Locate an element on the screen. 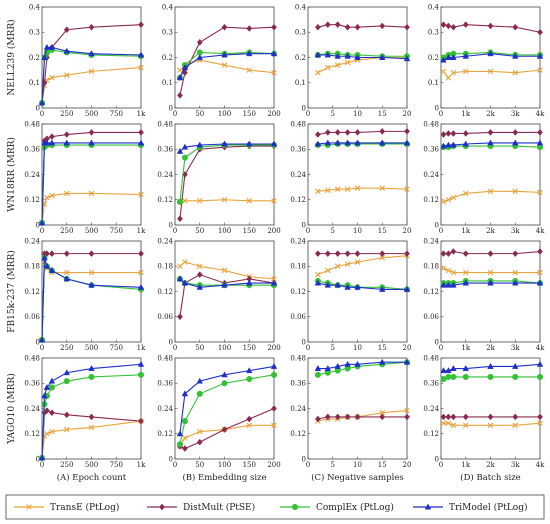  xtick-label: 750 is located at coordinates (116, 348).